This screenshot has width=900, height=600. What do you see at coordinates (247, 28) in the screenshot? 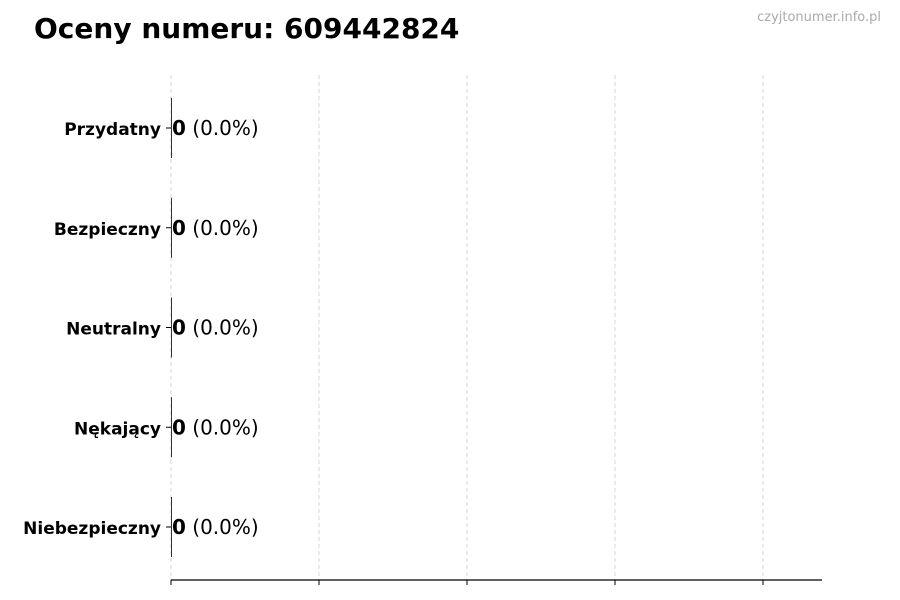
I see `chart-title: Oceny numeru: 609442824` at bounding box center [247, 28].